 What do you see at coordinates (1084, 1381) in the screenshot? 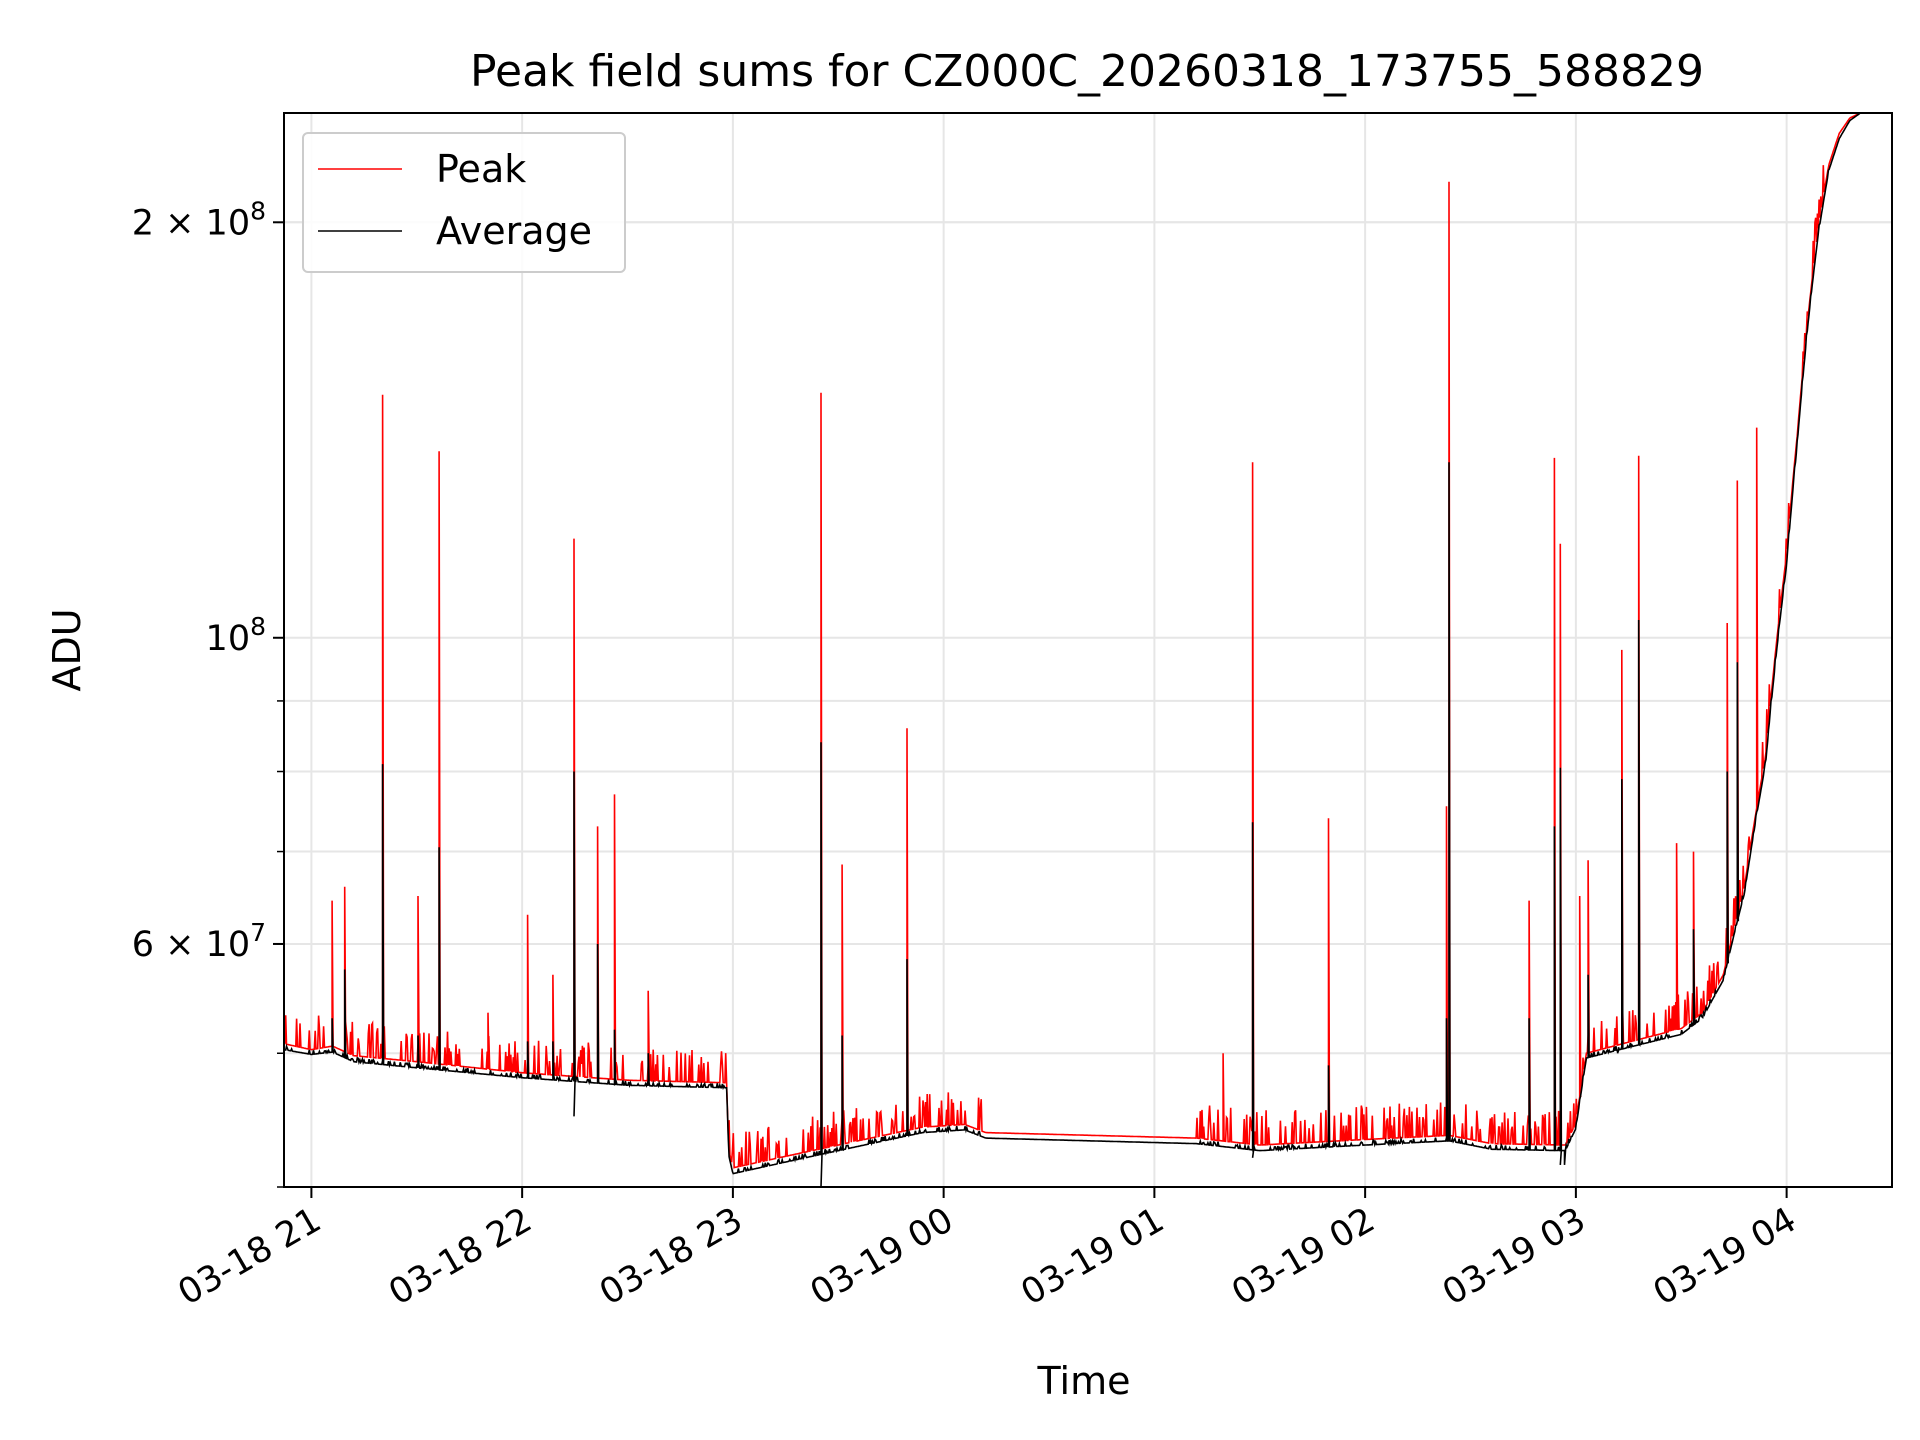
I see `x-axis-label: Time` at bounding box center [1084, 1381].